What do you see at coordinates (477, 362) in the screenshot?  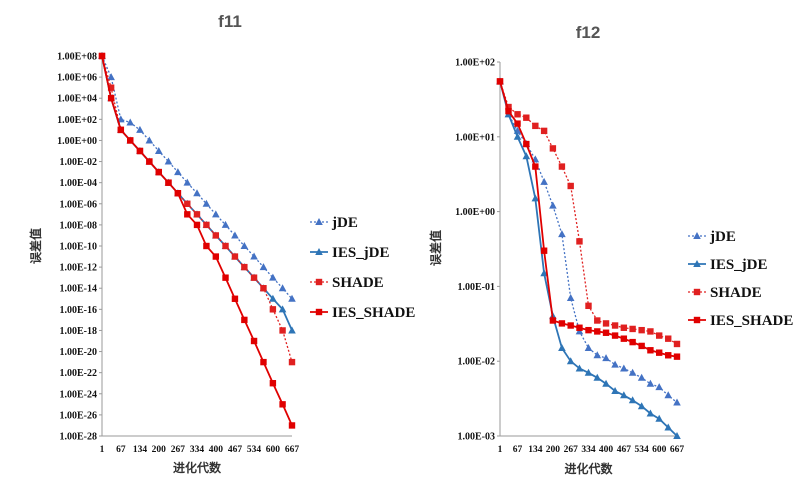 I see `y-tick-label: 1.00E-02` at bounding box center [477, 362].